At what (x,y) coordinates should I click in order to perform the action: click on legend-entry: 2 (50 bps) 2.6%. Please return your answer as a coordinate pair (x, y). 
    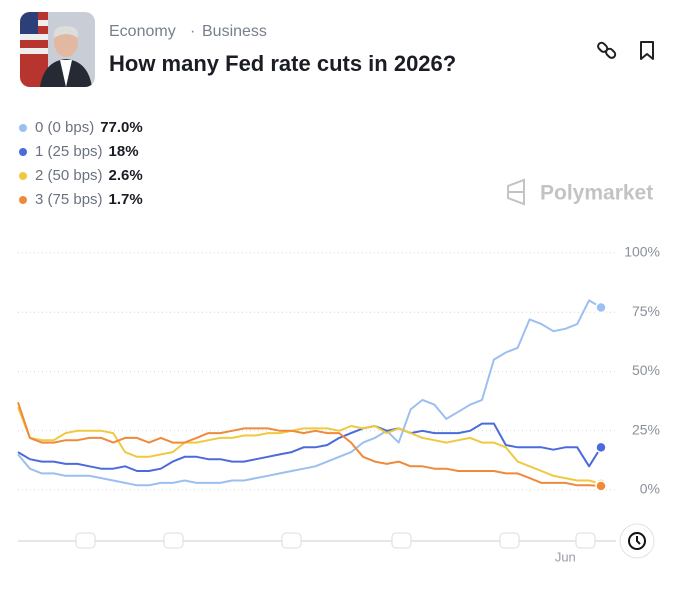
    Looking at the image, I should click on (89, 175).